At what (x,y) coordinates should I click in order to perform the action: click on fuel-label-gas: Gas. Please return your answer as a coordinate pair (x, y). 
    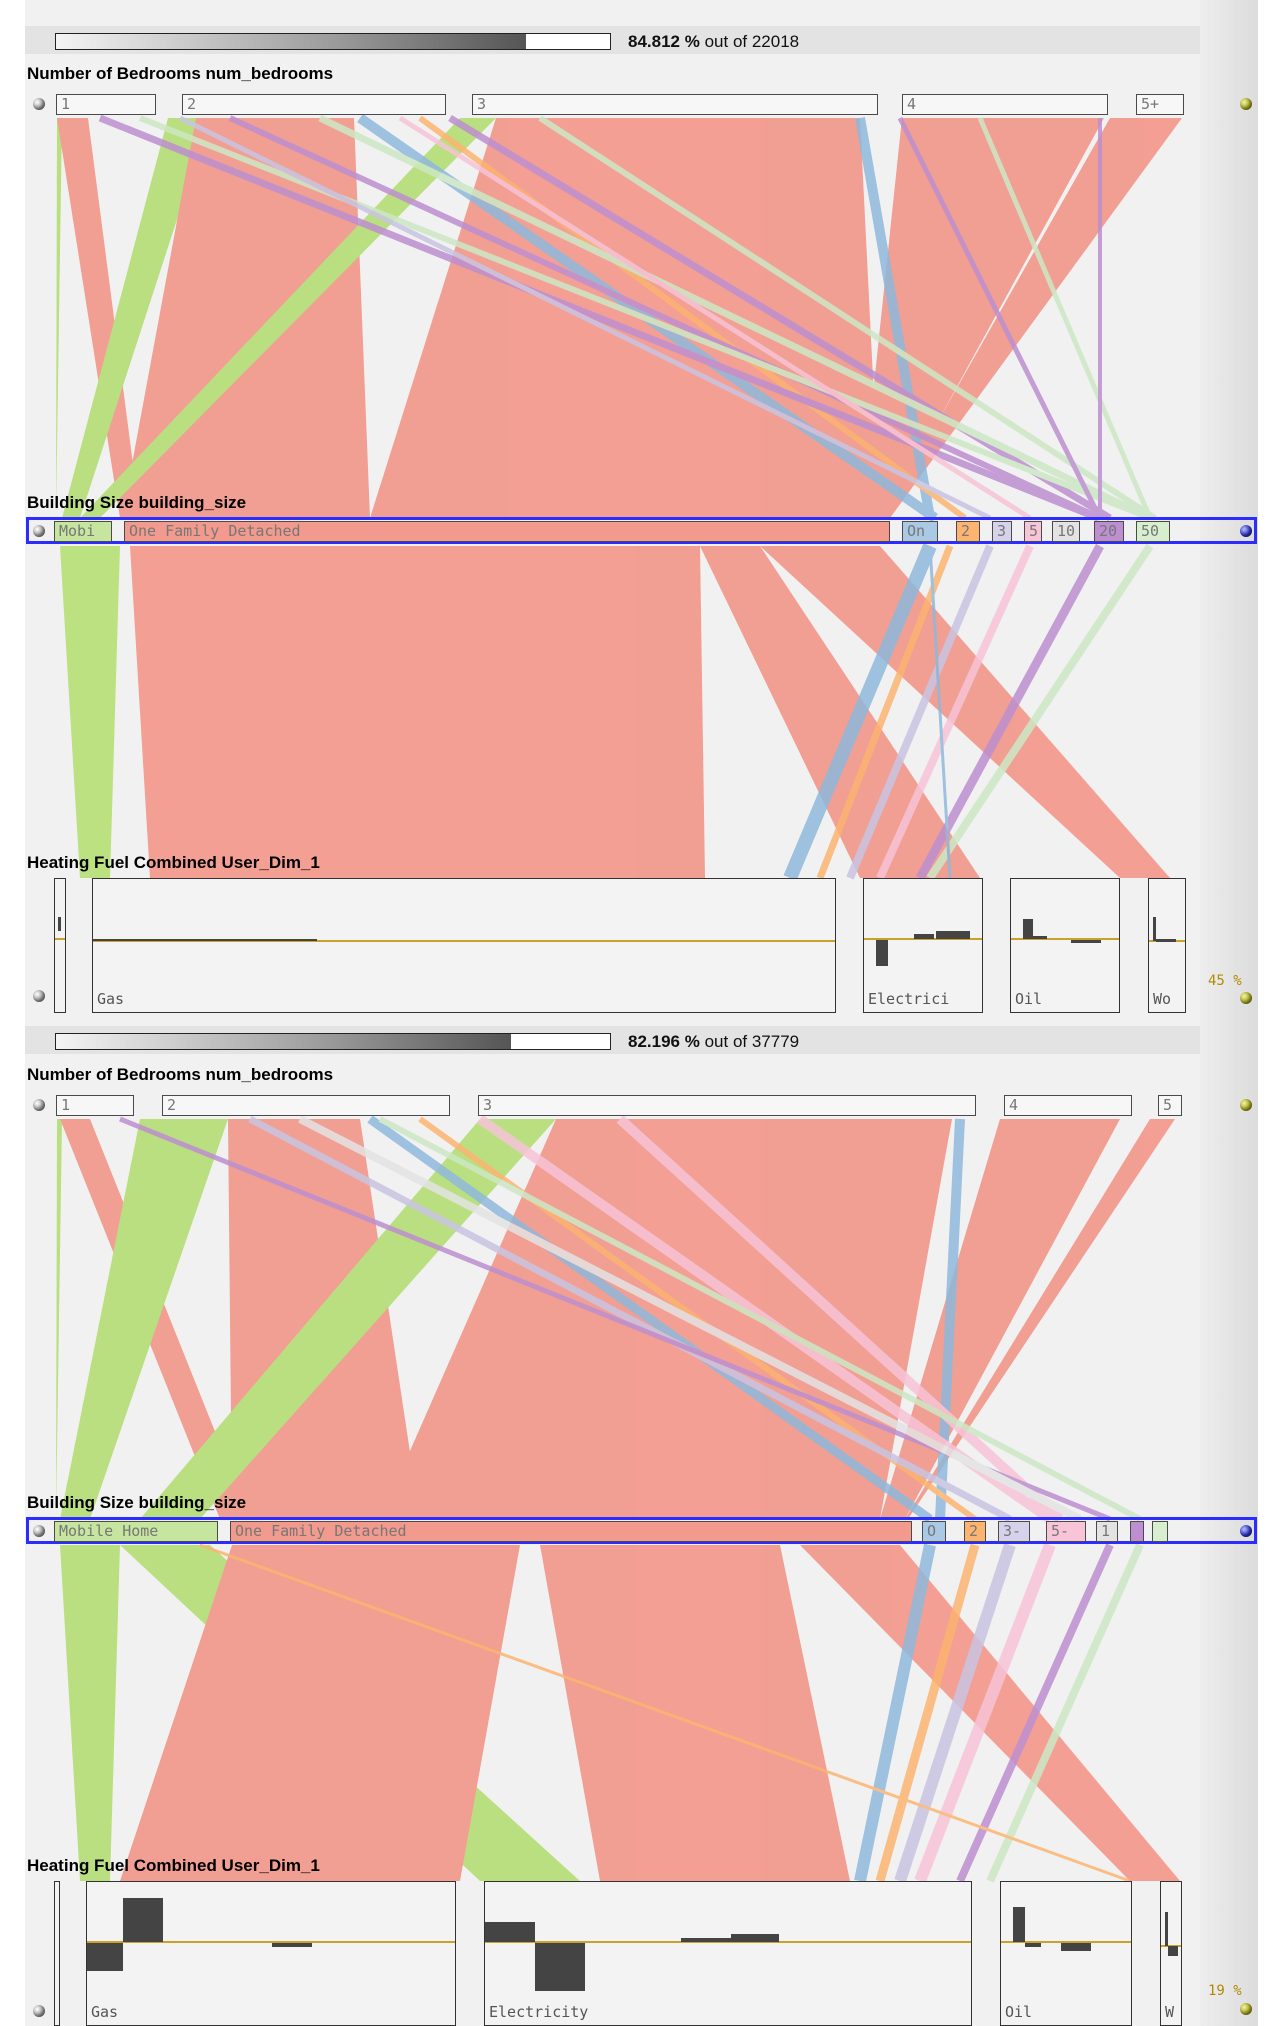
    Looking at the image, I should click on (111, 999).